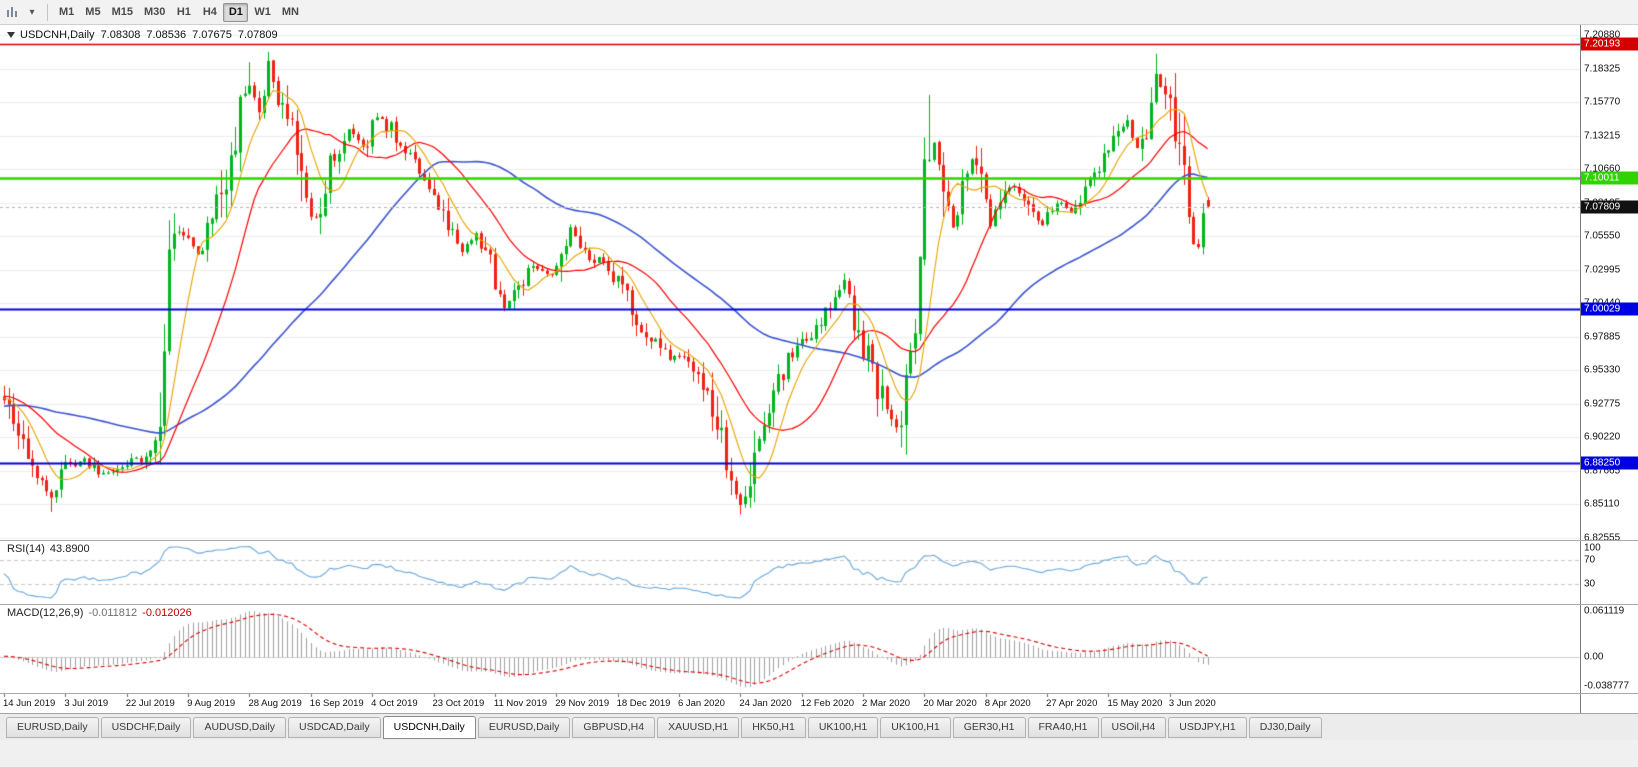 This screenshot has height=767, width=1638. What do you see at coordinates (92, 12) in the screenshot?
I see `timeframe-button-m5: M5` at bounding box center [92, 12].